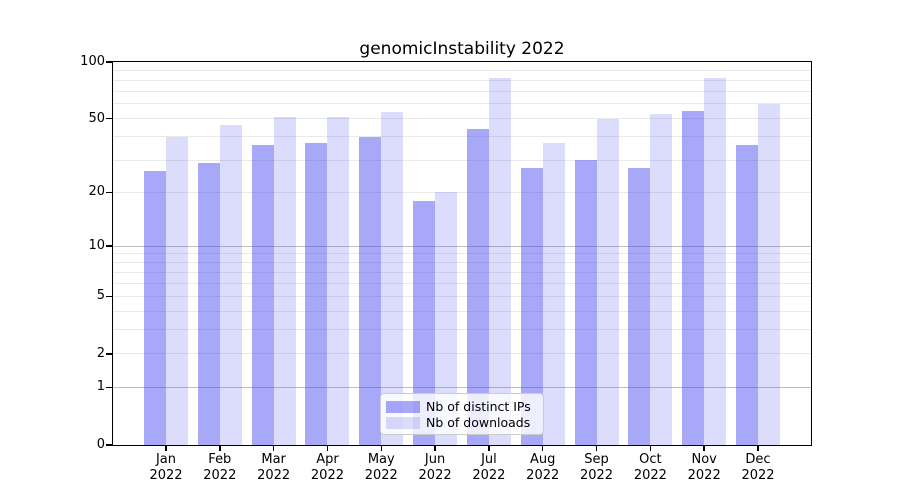 This screenshot has width=900, height=500. What do you see at coordinates (704, 448) in the screenshot?
I see `x-tick-mark-nov` at bounding box center [704, 448].